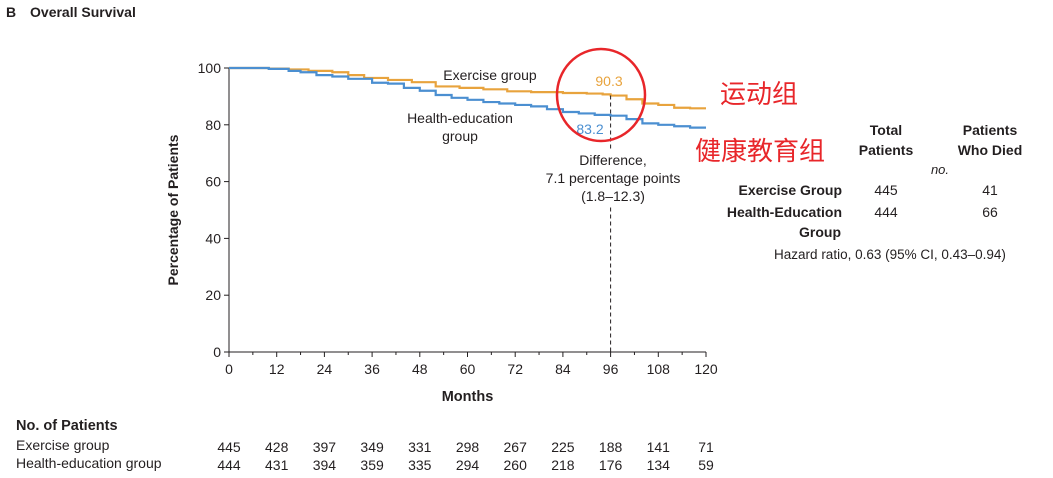 This screenshot has width=1053, height=478. What do you see at coordinates (420, 465) in the screenshot?
I see `at-risk-value: 335` at bounding box center [420, 465].